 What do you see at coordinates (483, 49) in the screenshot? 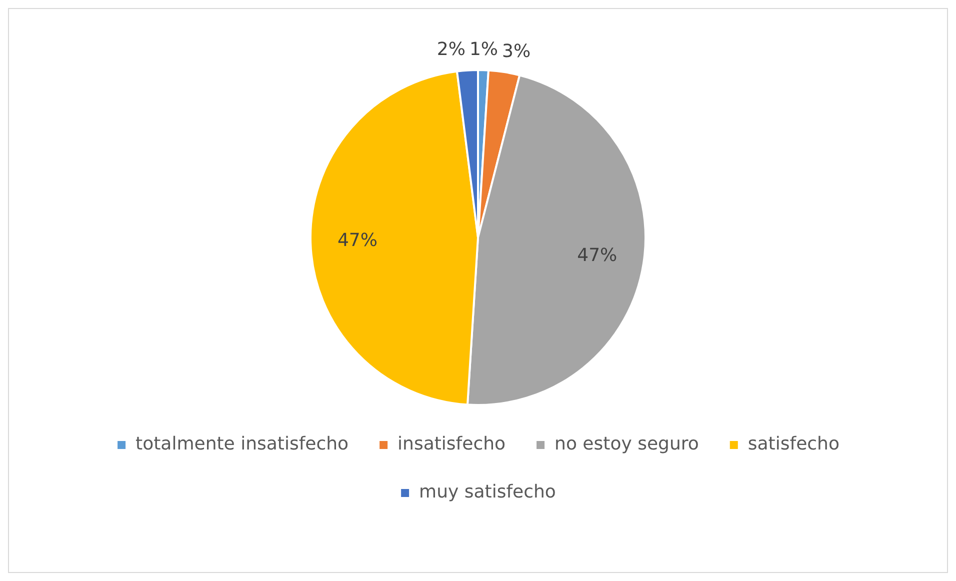
I see `data-label: 1%` at bounding box center [483, 49].